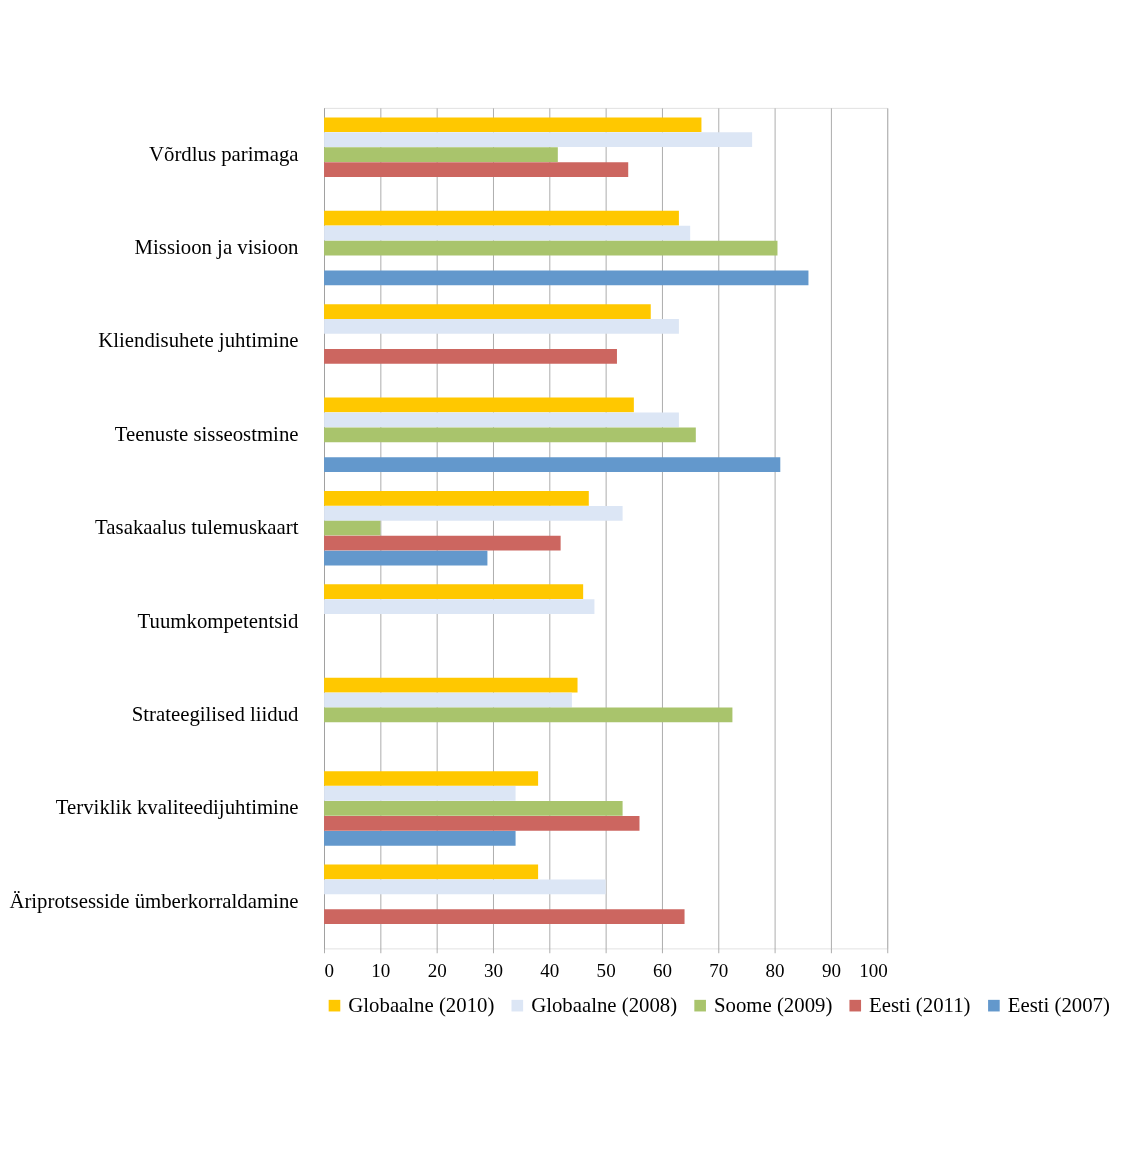  I want to click on x-tick-label: 10, so click(381, 970).